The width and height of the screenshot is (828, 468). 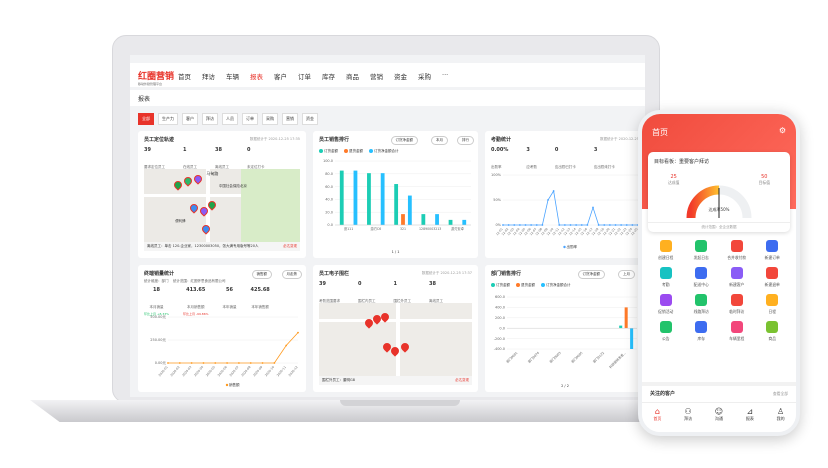 What do you see at coordinates (737, 331) in the screenshot?
I see `shortcut-item: 车辆里程` at bounding box center [737, 331].